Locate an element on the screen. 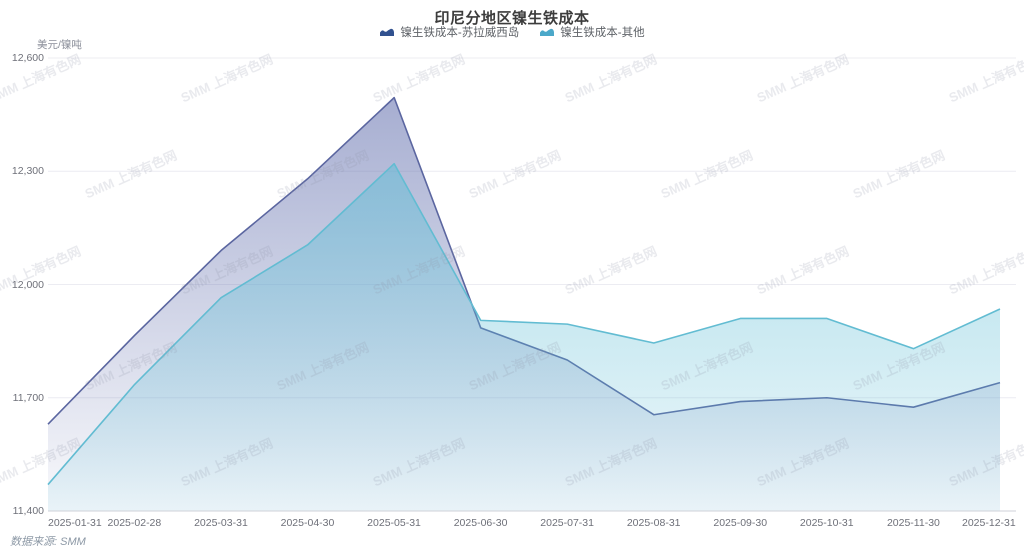 The height and width of the screenshot is (550, 1024). x-axis-tick-label: 2025-05-31 is located at coordinates (394, 523).